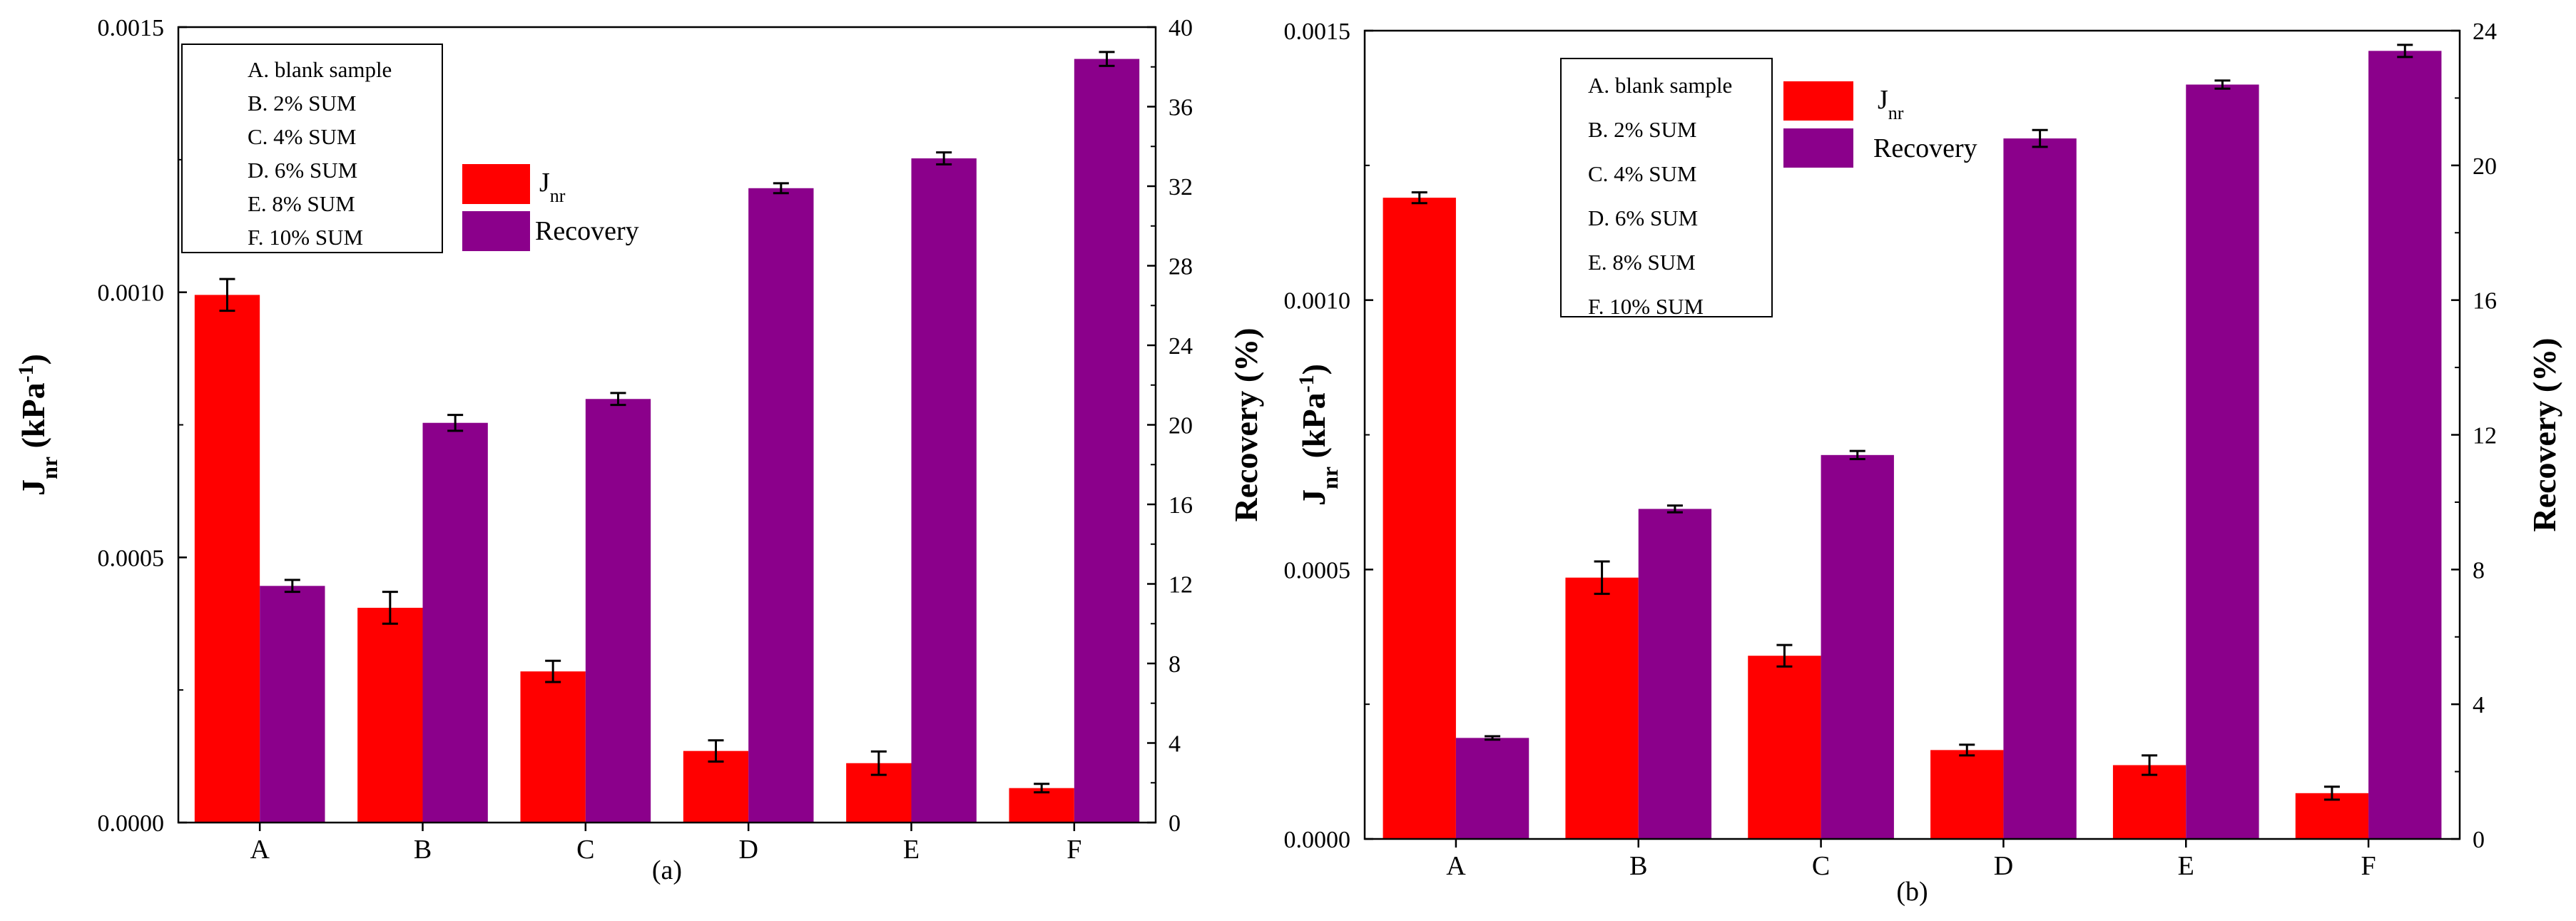 This screenshot has height=921, width=2576. Describe the element at coordinates (553, 747) in the screenshot. I see `charta-bar-jnr-C` at that location.